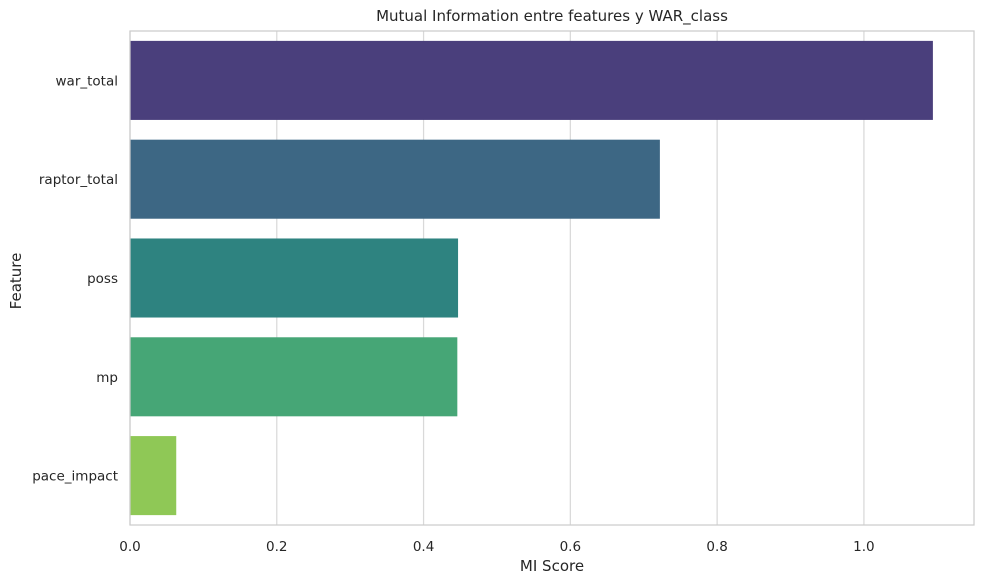 This screenshot has height=584, width=984. What do you see at coordinates (716, 547) in the screenshot?
I see `x-tick-label: 0.8` at bounding box center [716, 547].